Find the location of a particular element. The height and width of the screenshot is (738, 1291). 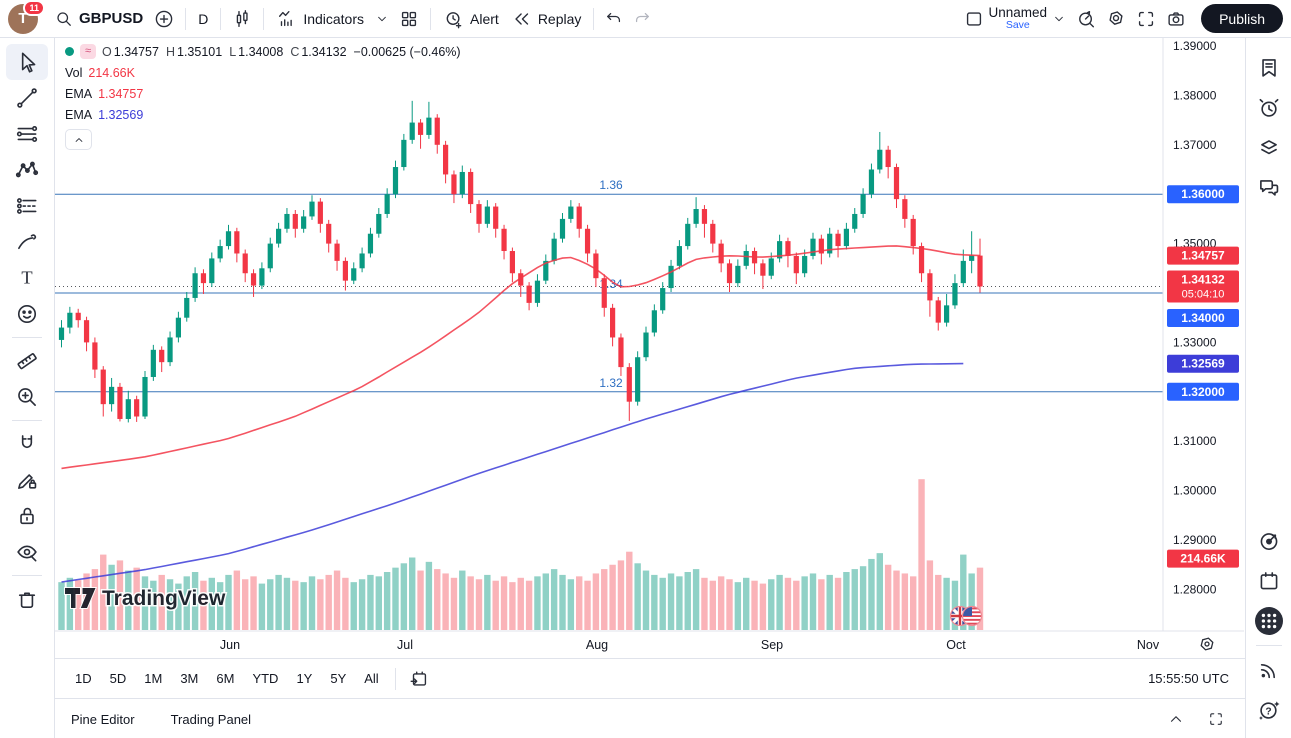

axis-settings-icon is located at coordinates (1207, 644).